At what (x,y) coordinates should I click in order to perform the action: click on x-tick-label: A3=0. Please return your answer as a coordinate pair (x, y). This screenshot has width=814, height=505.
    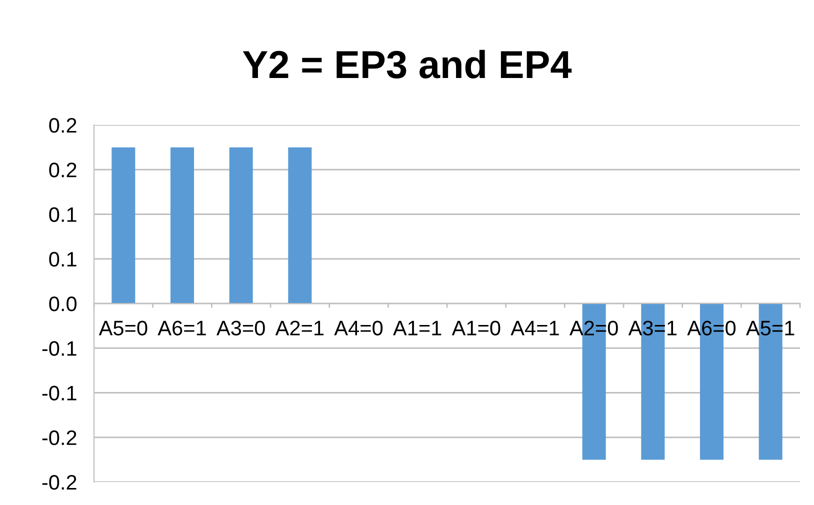
    Looking at the image, I should click on (240, 328).